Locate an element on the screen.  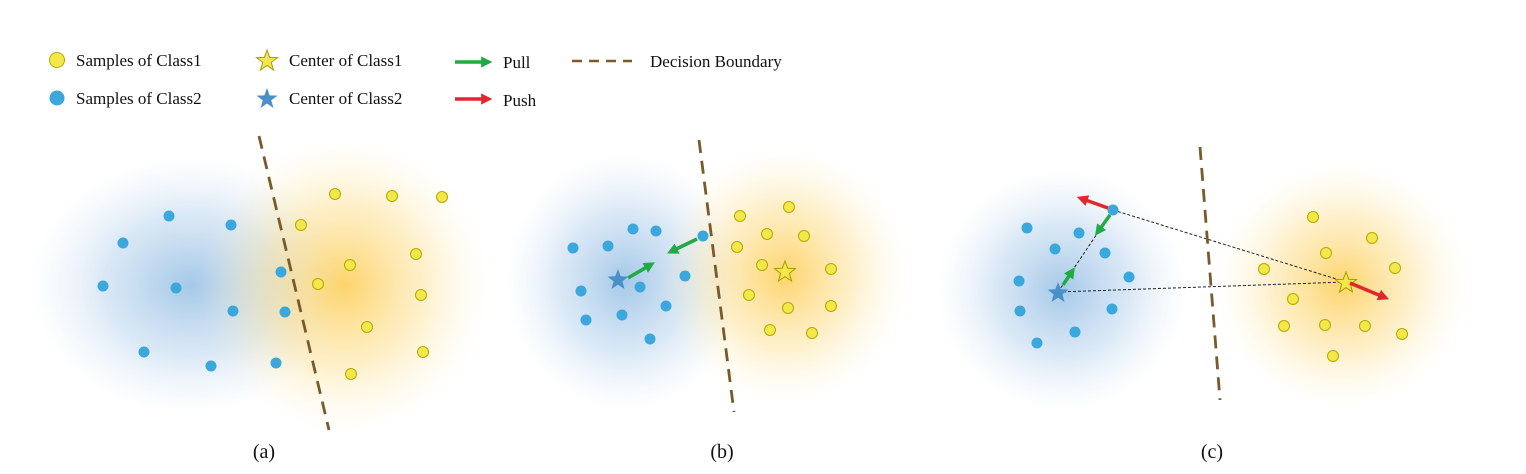
legend-push: Push is located at coordinates (520, 100).